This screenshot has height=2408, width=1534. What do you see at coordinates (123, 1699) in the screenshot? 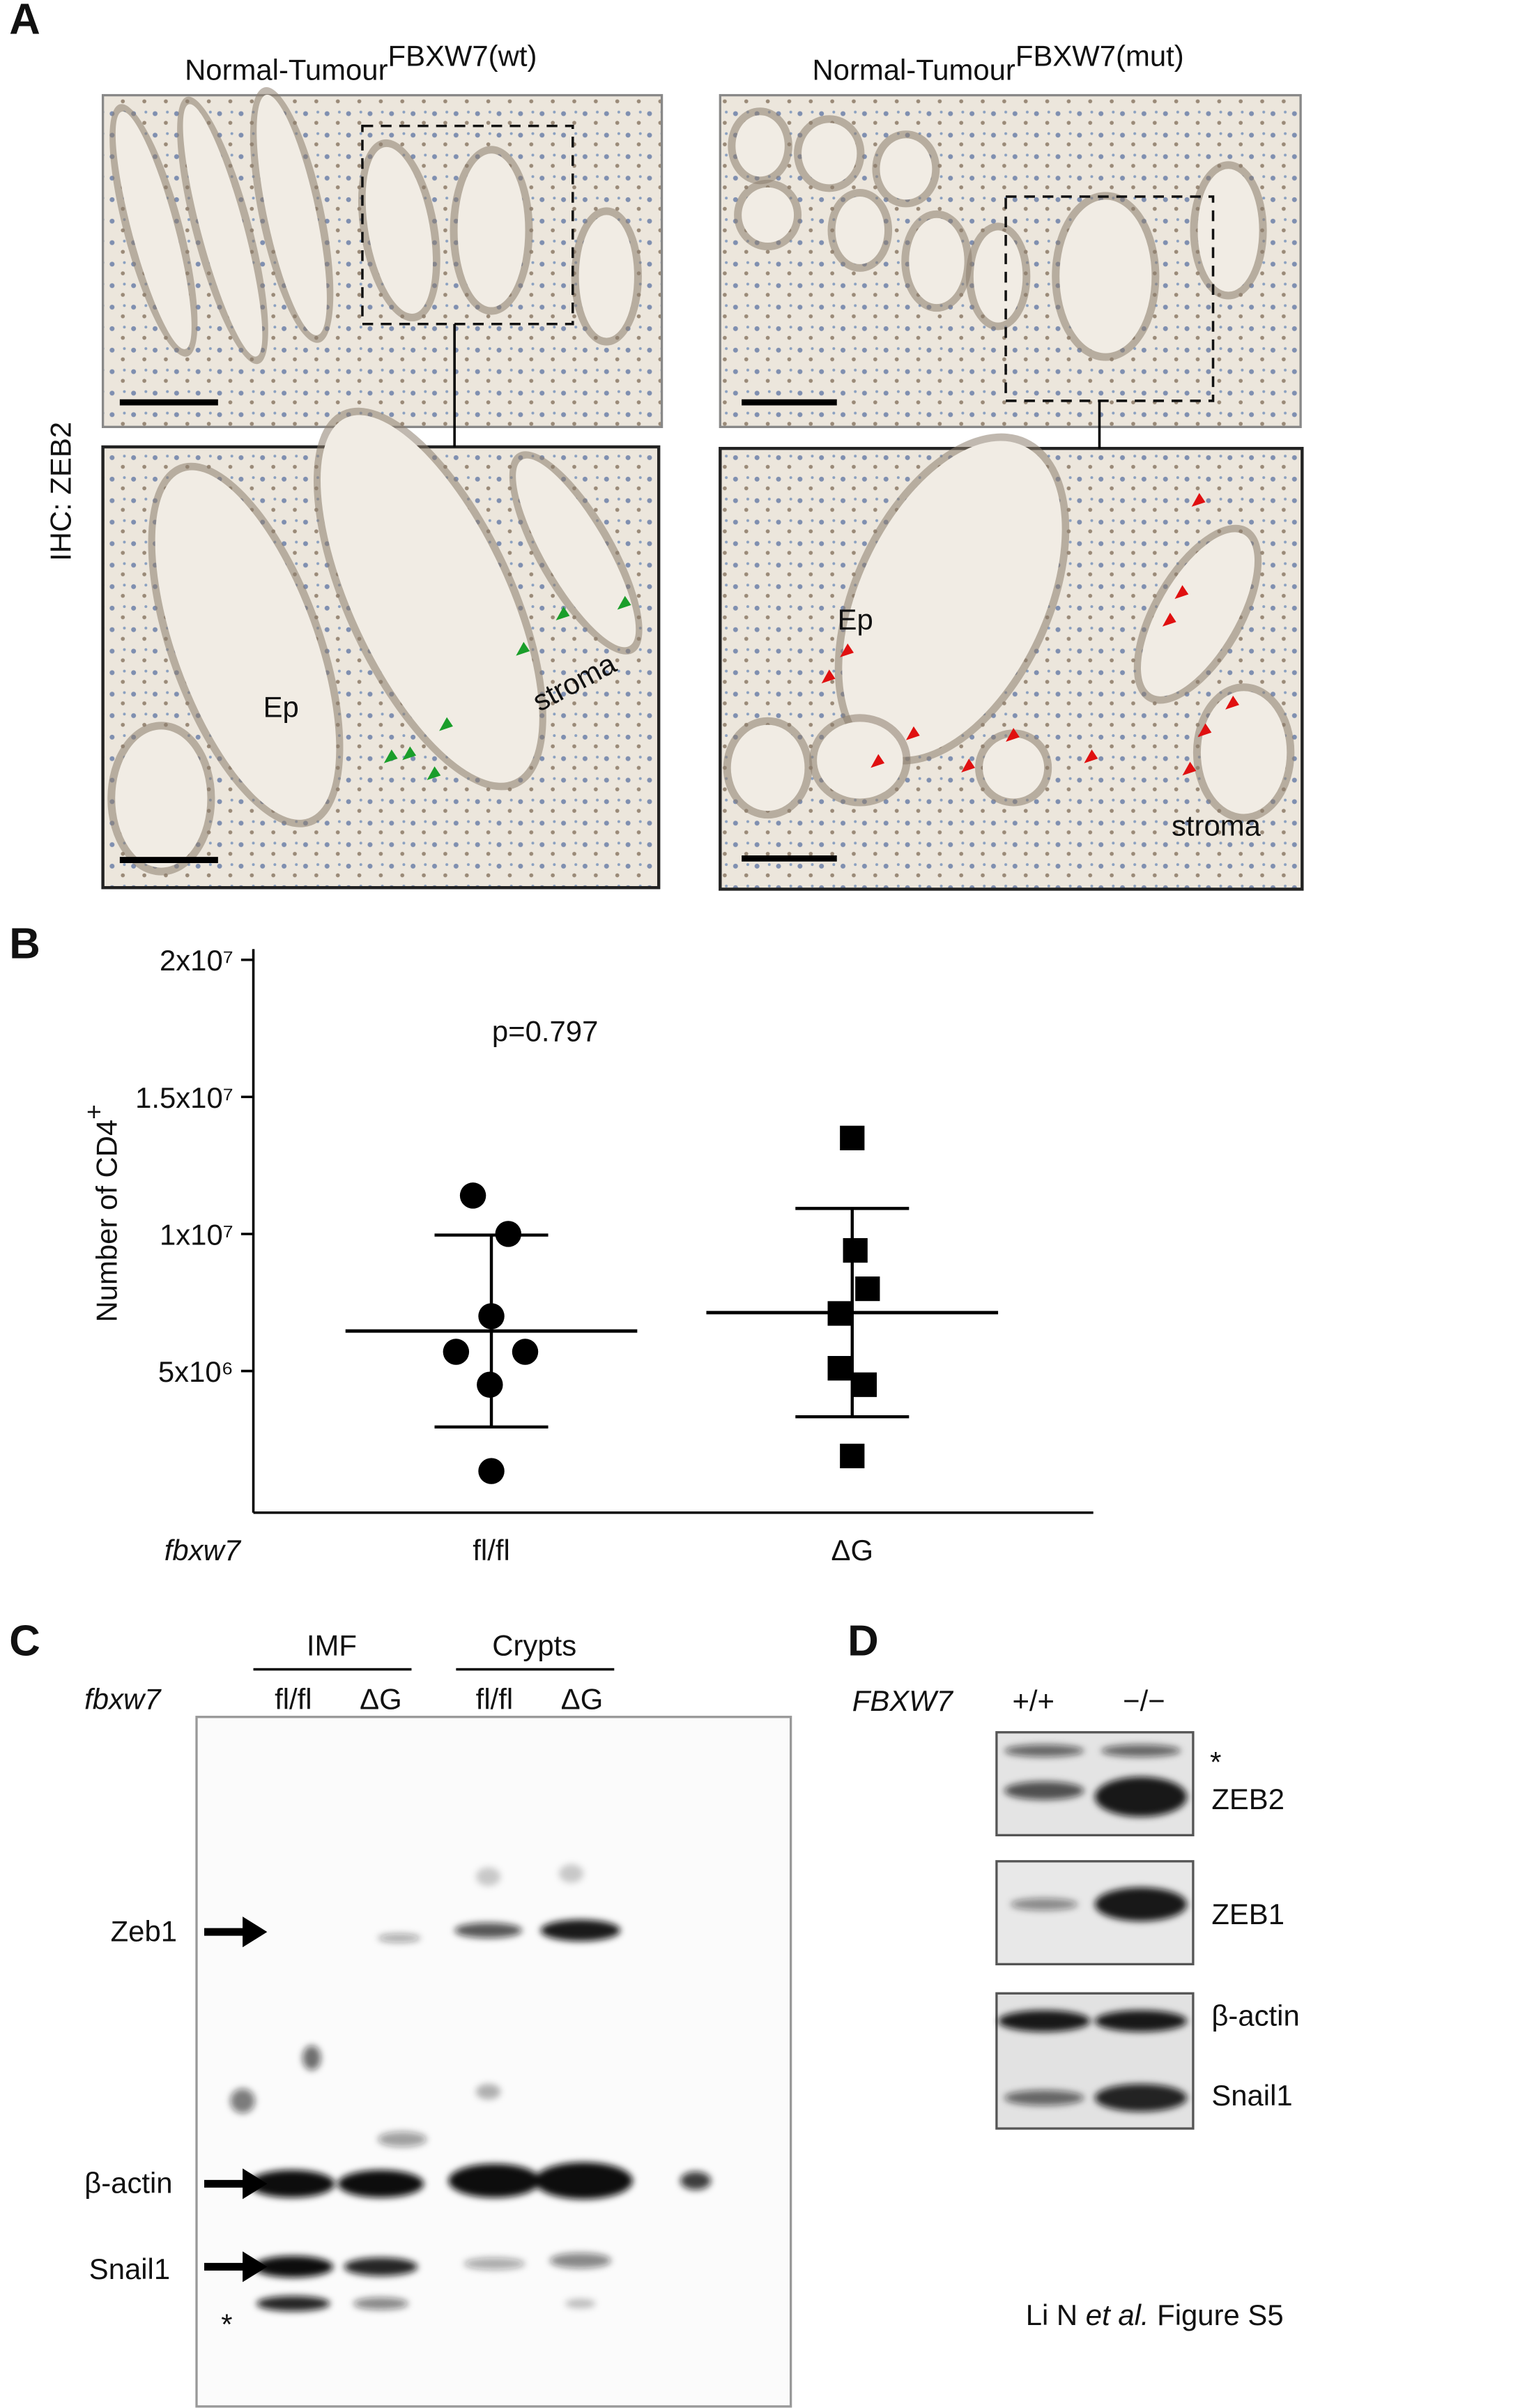
I see `genotype-label: fbxw7` at bounding box center [123, 1699].